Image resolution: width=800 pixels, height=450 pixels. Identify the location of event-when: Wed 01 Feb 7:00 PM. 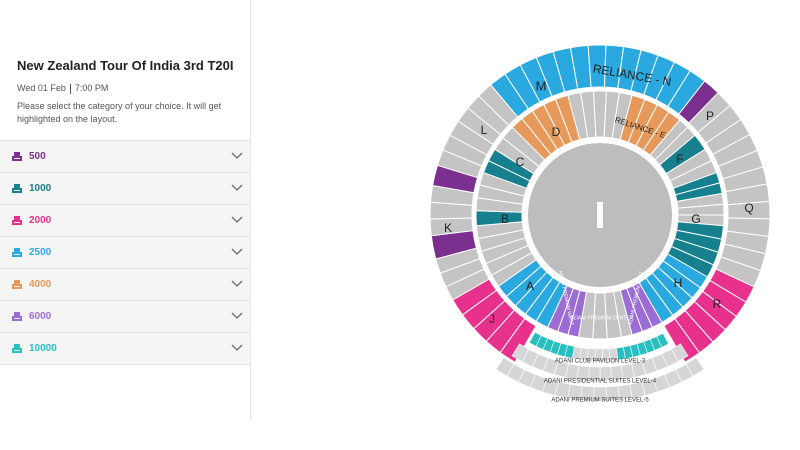
(62, 88).